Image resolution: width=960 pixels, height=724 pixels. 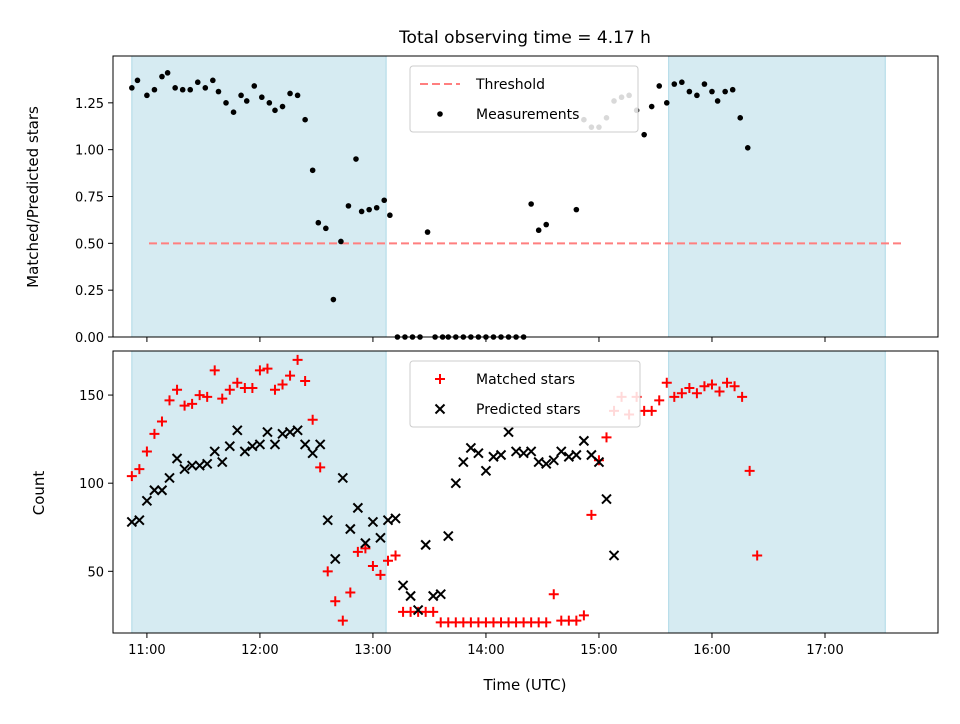 I want to click on bottom-legend: Matched stars Predicted stars, so click(x=525, y=394).